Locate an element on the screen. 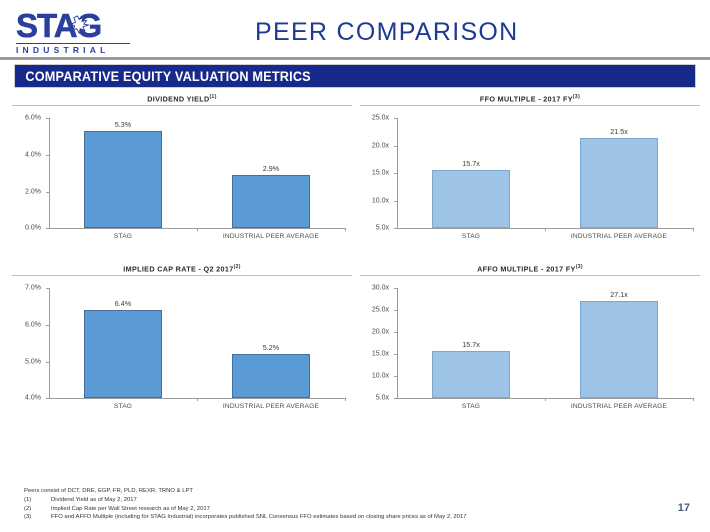 The image size is (710, 532). chart-title-dividend-yield: DIVIDEND YIELD(1) is located at coordinates (182, 100).